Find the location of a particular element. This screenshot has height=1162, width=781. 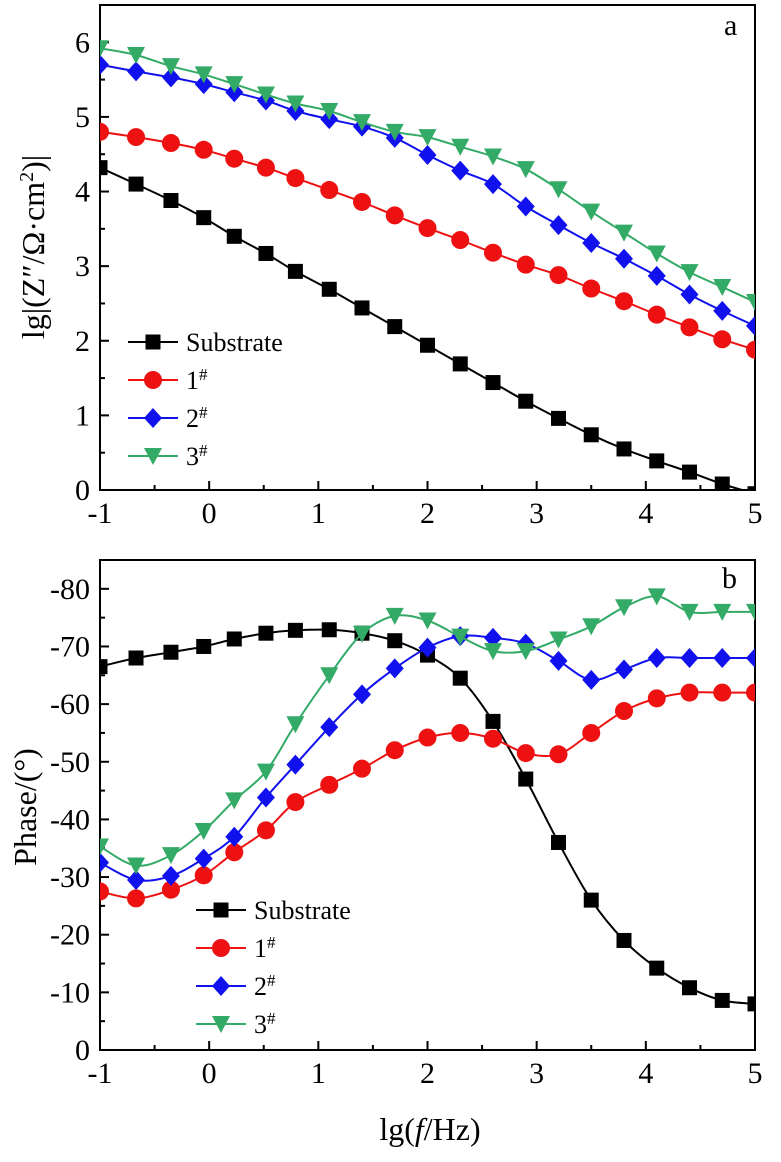

y-tick-label-a: 3 is located at coordinates (82, 266).